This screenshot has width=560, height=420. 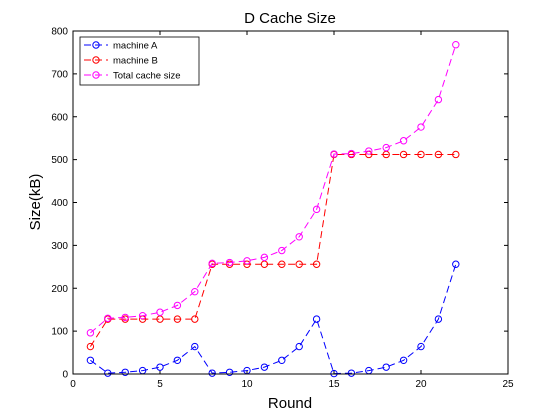 What do you see at coordinates (59, 160) in the screenshot?
I see `y-tick-label: 500` at bounding box center [59, 160].